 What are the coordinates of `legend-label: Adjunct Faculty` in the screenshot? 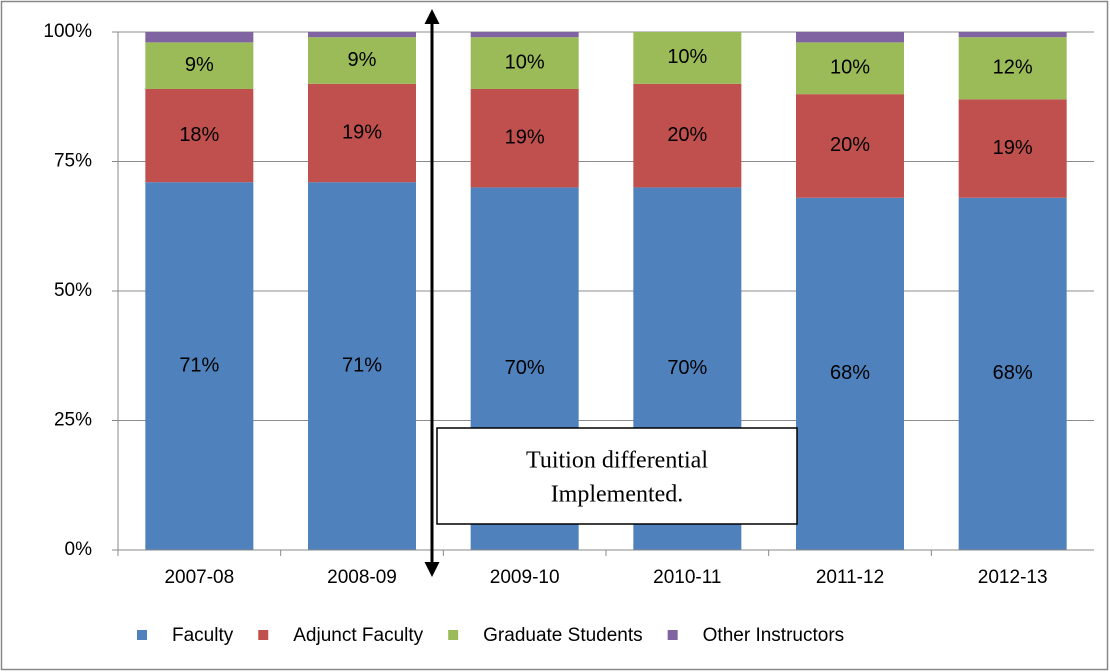 It's located at (358, 635).